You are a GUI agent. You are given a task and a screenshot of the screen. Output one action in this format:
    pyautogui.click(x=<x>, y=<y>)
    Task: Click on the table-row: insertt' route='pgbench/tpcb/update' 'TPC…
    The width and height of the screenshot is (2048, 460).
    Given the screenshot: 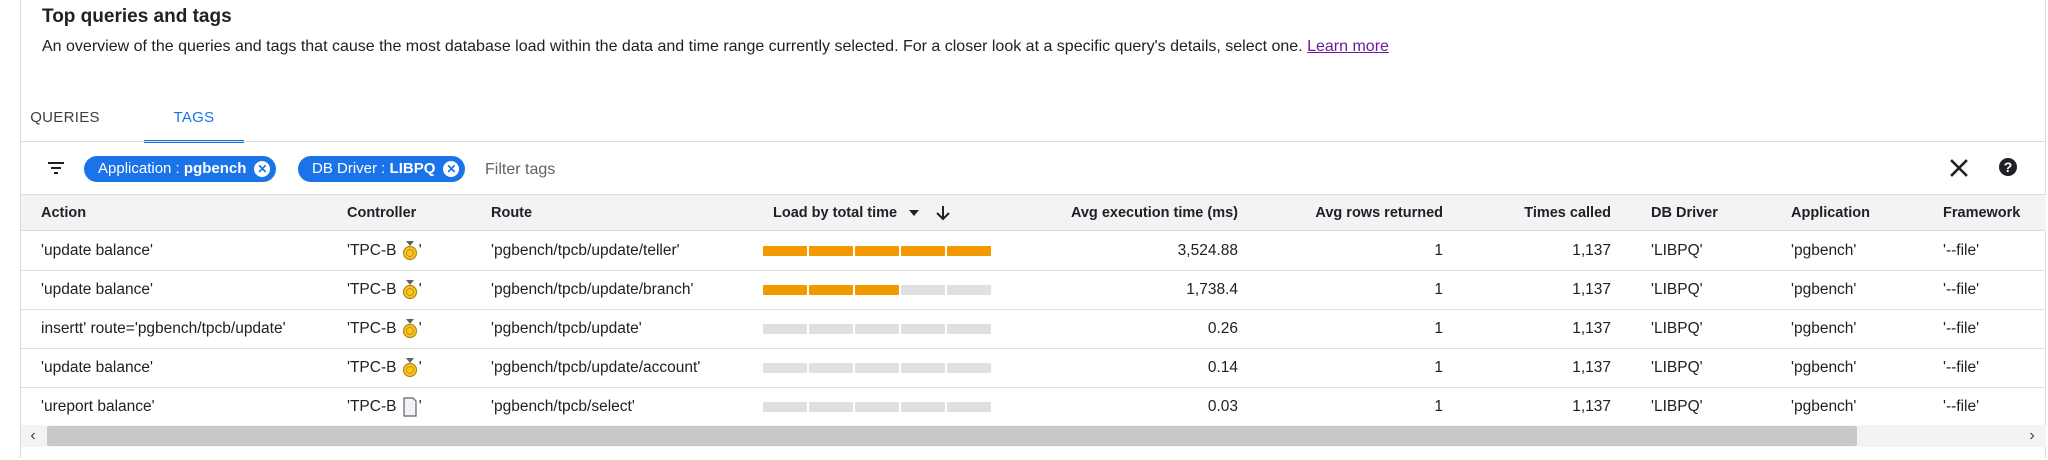 What is the action you would take?
    pyautogui.click(x=1033, y=329)
    